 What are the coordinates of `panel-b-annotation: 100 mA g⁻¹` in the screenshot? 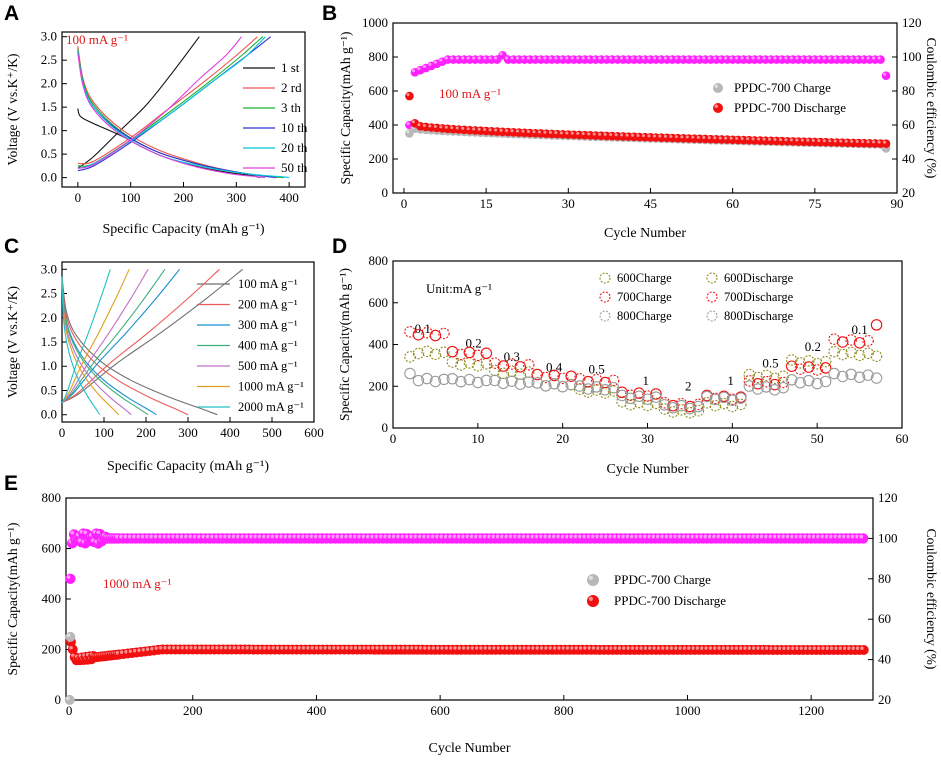 It's located at (470, 93).